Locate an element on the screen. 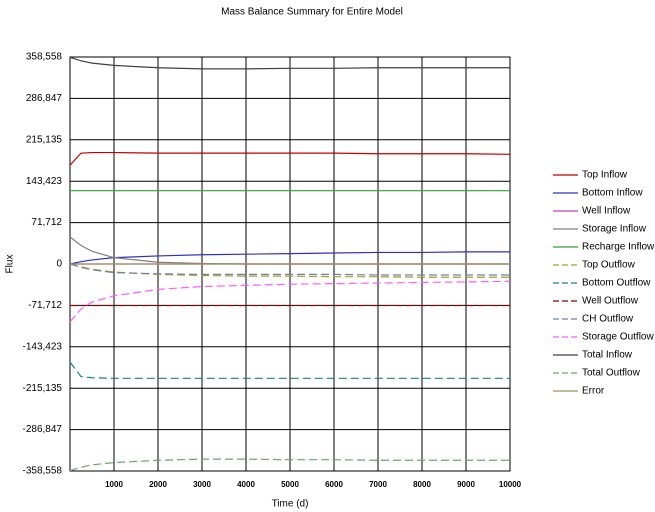 Image resolution: width=655 pixels, height=512 pixels. x-tick-label: 5000 is located at coordinates (290, 484).